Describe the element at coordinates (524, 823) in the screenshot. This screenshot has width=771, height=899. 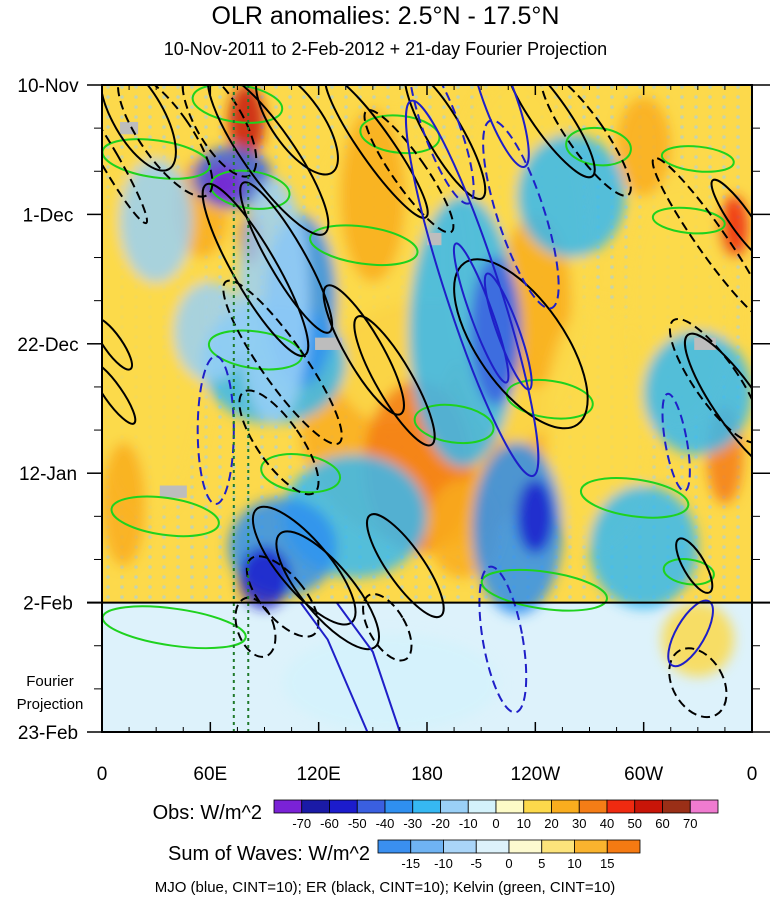
I see `obs-colorbar-level-label: 10` at that location.